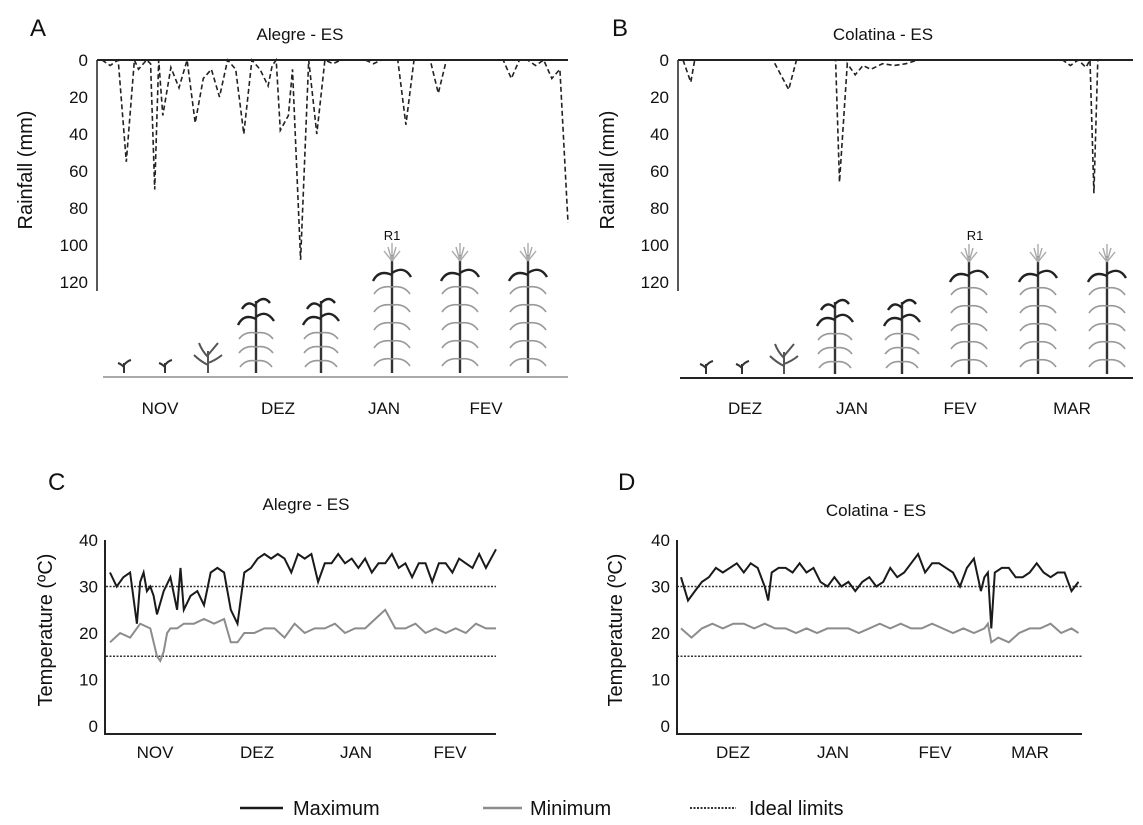  Describe the element at coordinates (660, 680) in the screenshot. I see `panel-d-y-tick-label: 10` at that location.